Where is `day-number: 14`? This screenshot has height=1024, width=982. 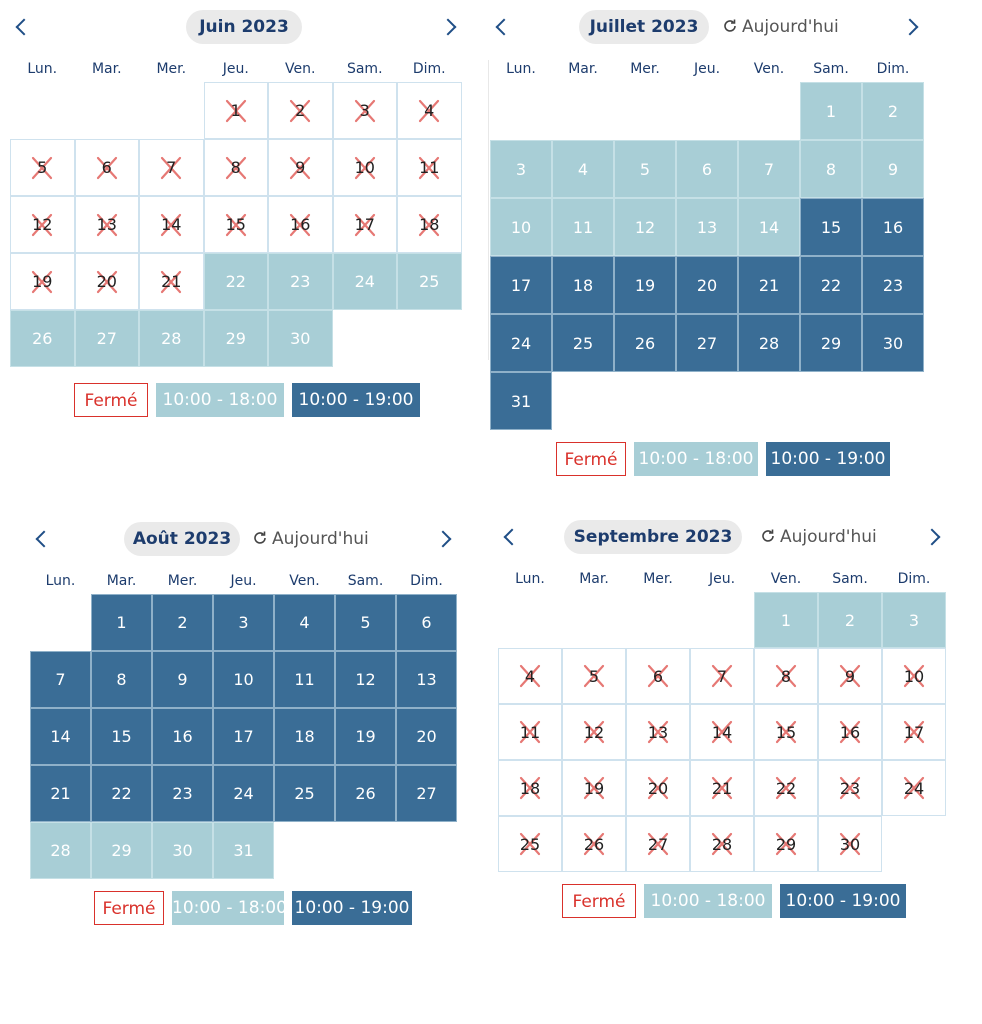 day-number: 14 is located at coordinates (60, 736).